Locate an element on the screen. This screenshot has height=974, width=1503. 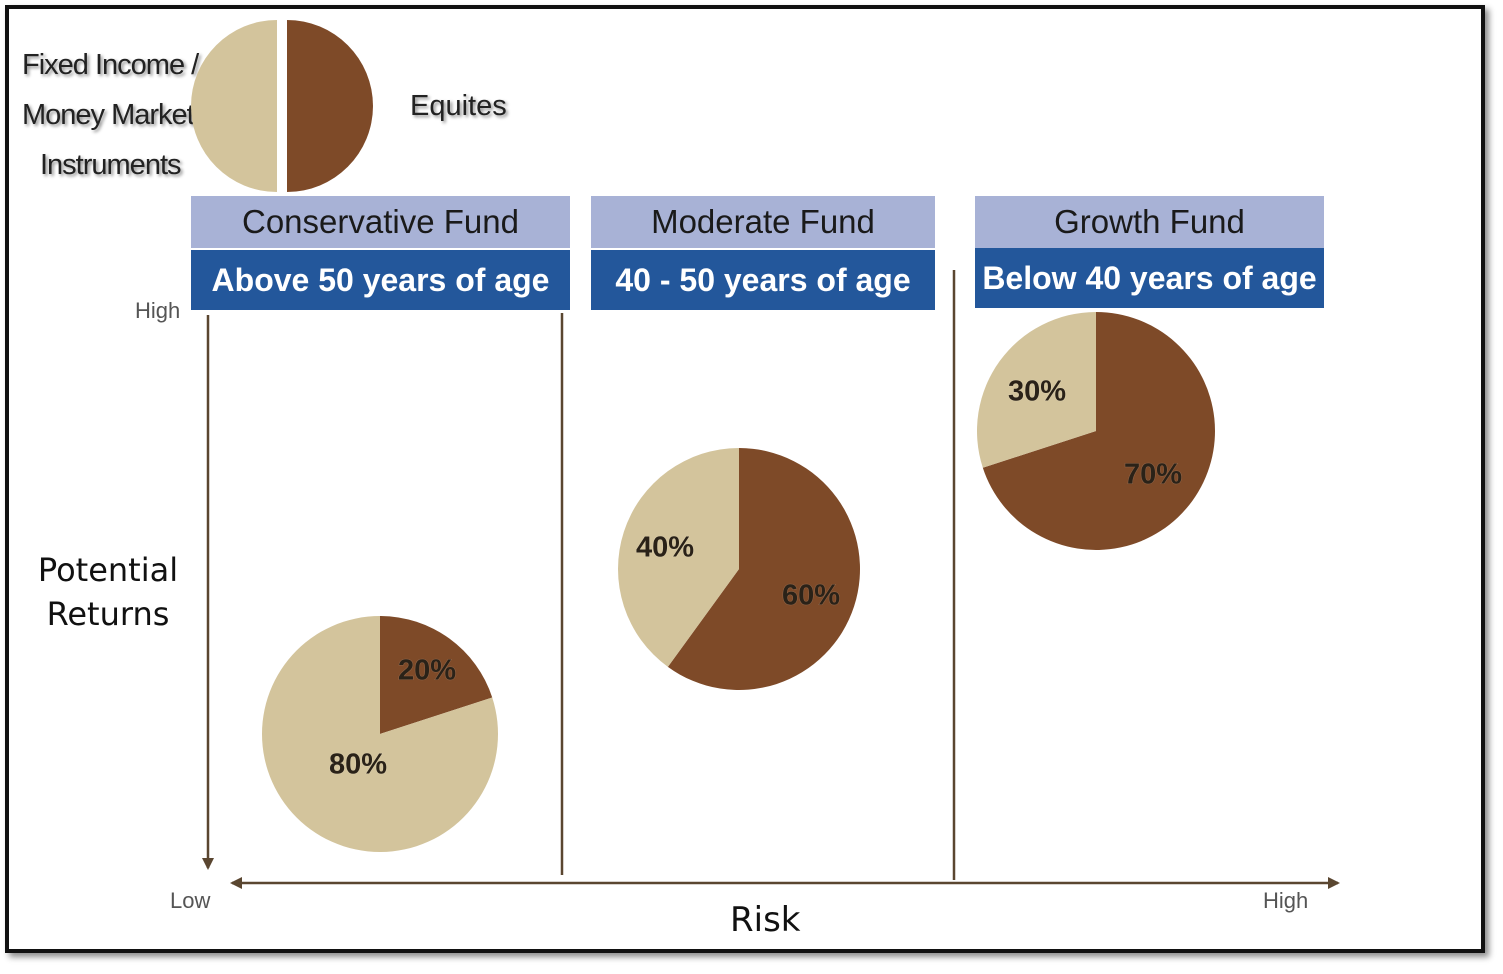
y-axis-high-label: High is located at coordinates (158, 310).